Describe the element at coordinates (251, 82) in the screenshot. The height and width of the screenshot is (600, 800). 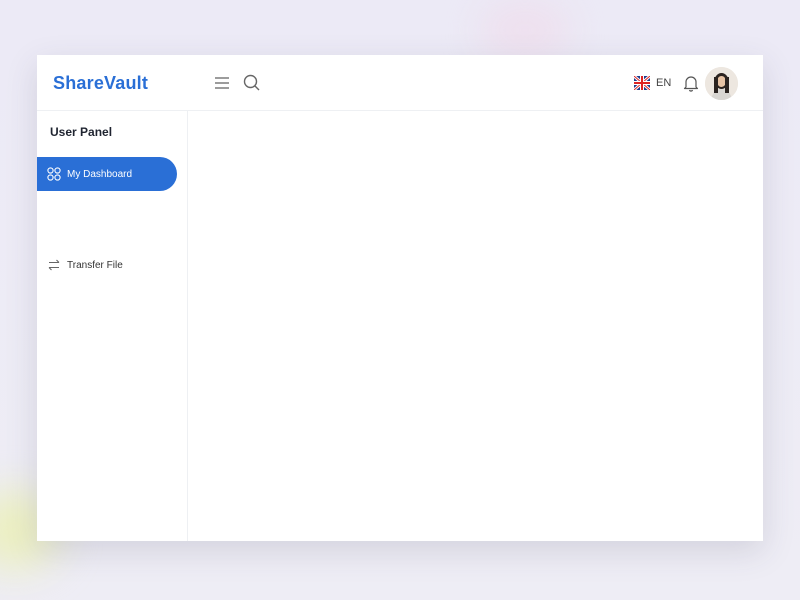
I see `search-icon` at that location.